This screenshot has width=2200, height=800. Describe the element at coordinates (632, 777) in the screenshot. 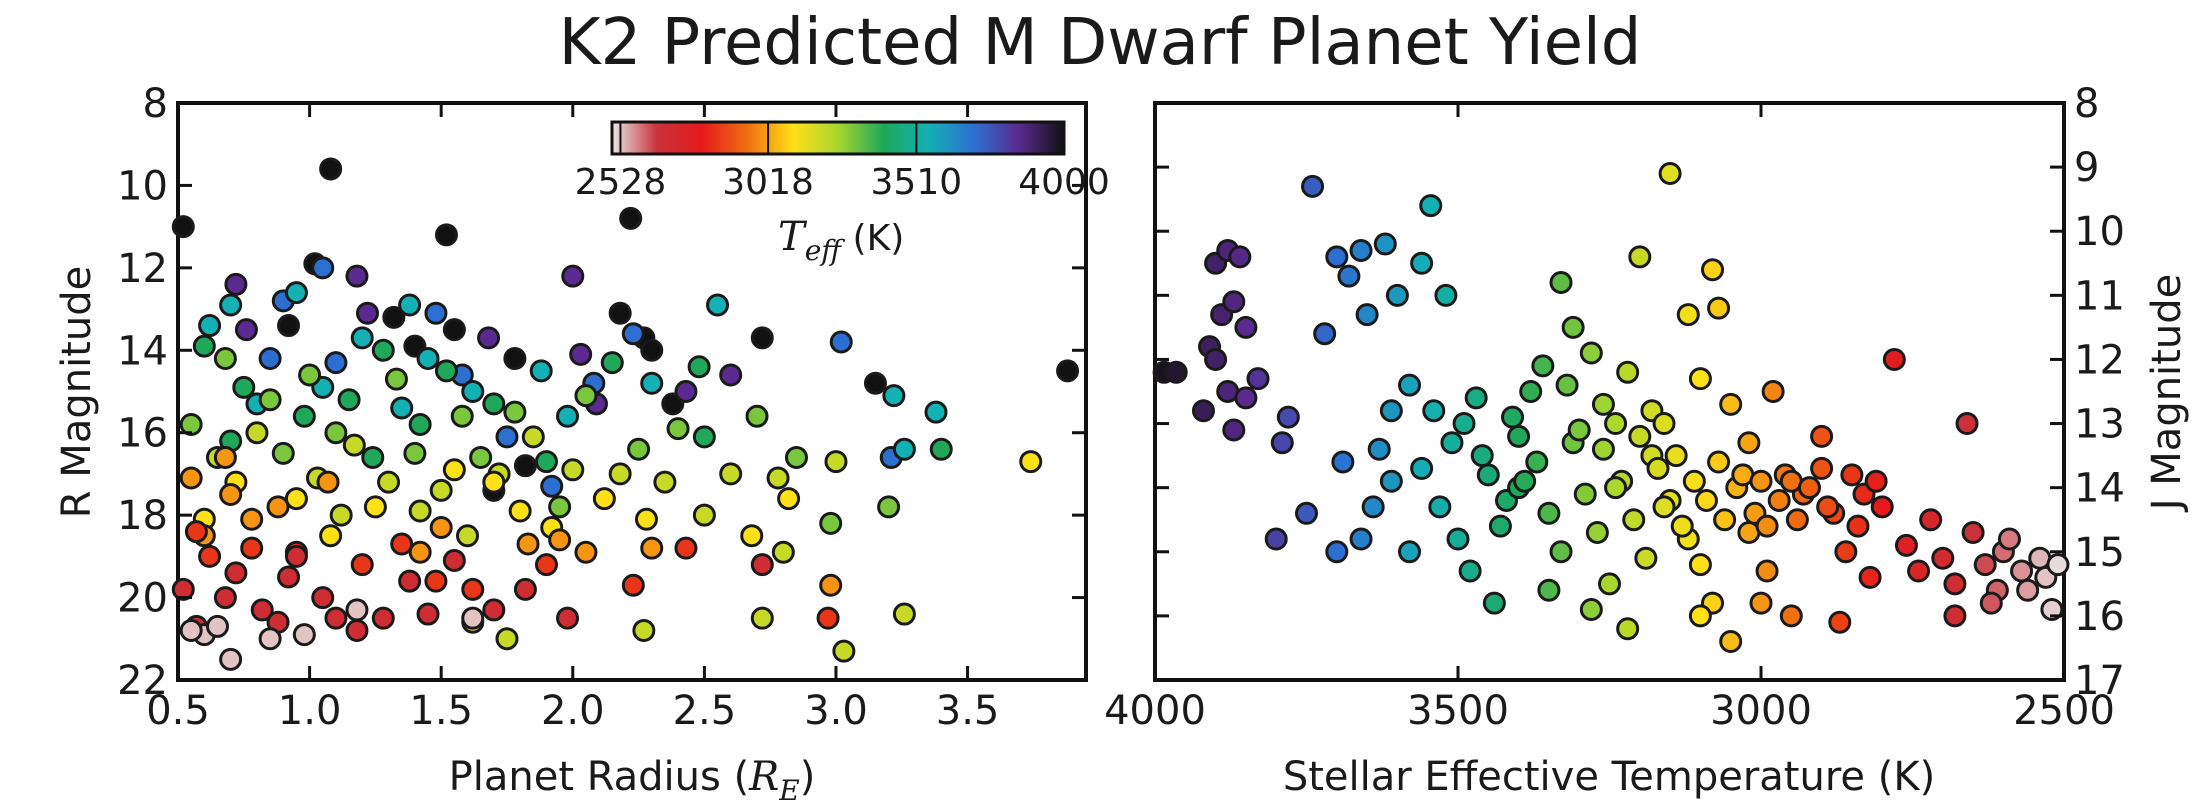

I see `left-x-axis-label: Planet Radius (RE)` at that location.